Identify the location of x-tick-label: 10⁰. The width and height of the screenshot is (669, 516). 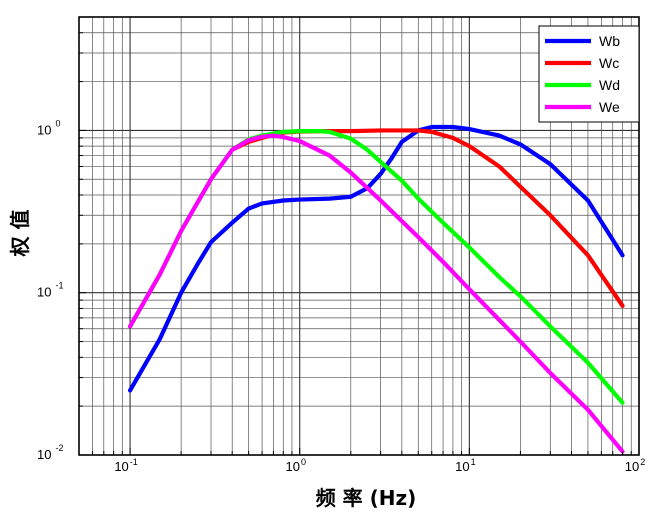
(295, 465).